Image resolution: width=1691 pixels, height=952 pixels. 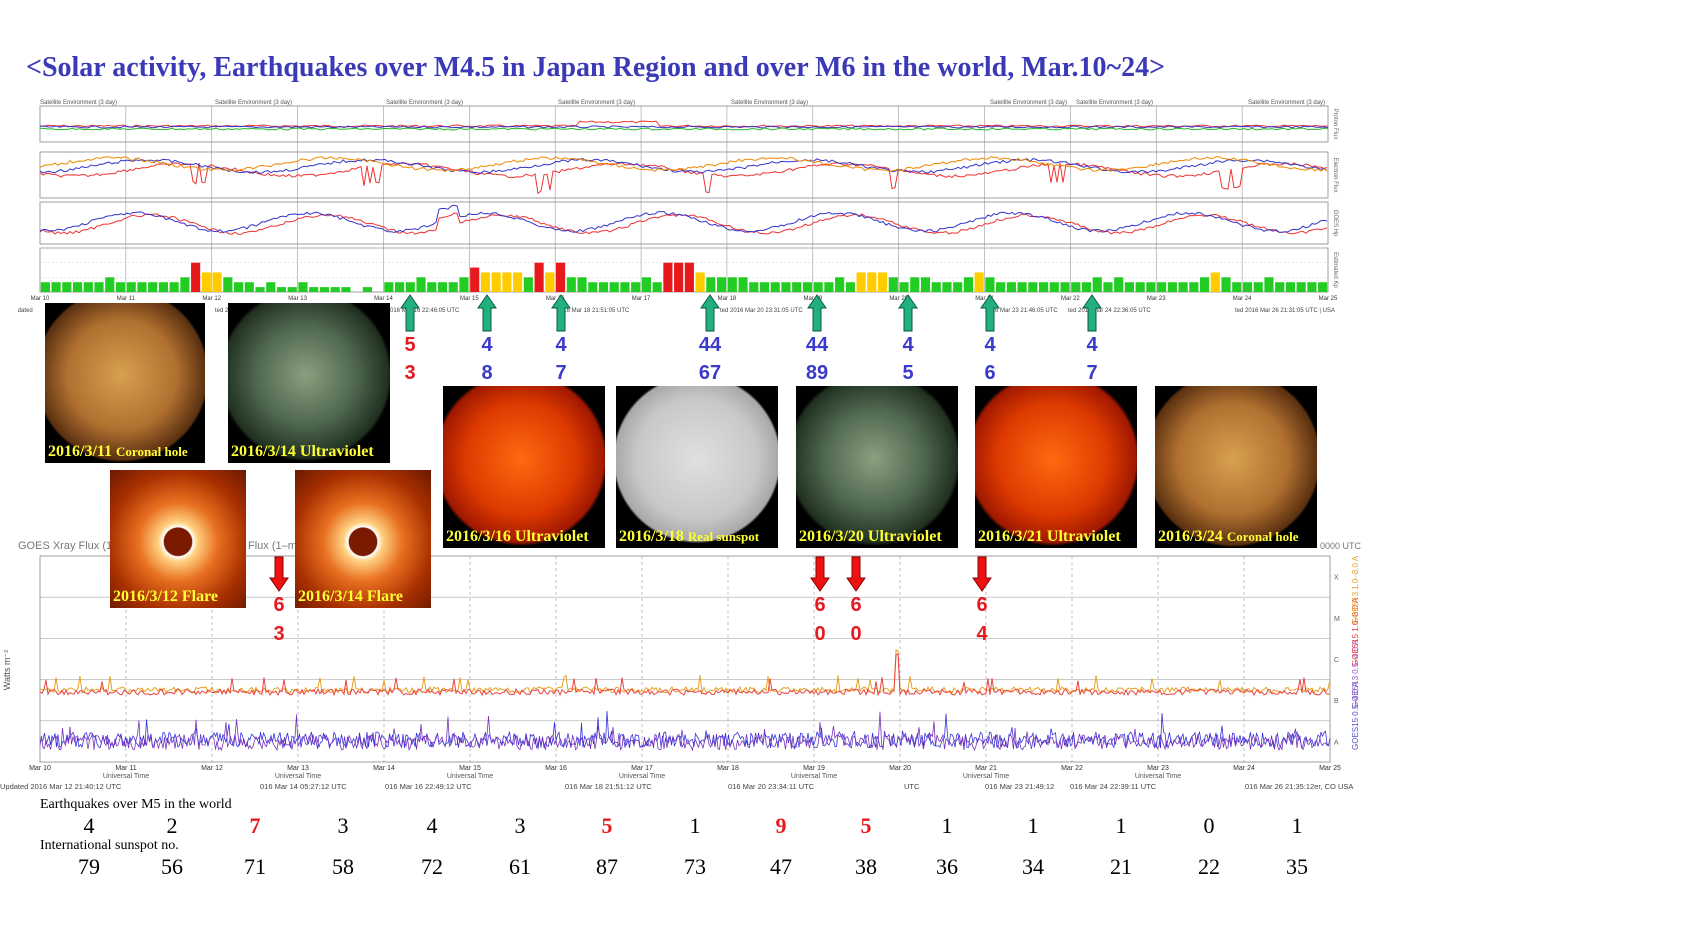 I want to click on sunspot-row-label: International sunspot no., so click(x=109, y=845).